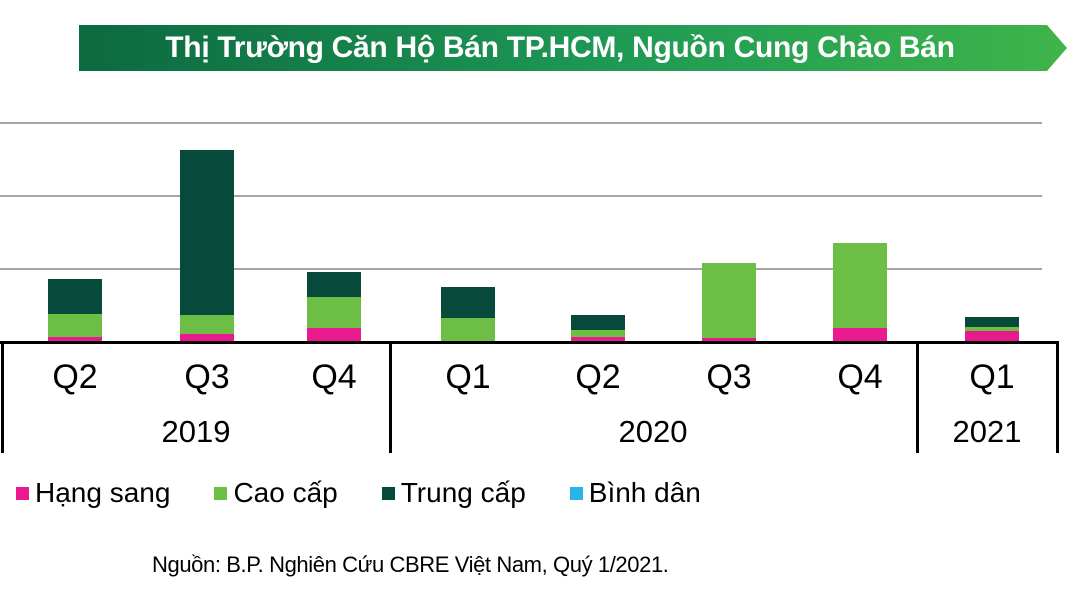 The width and height of the screenshot is (1068, 600). I want to click on year-group-label: 2021, so click(987, 431).